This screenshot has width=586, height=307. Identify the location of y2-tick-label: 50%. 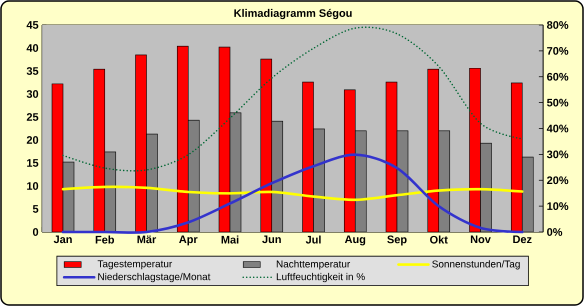
(557, 102).